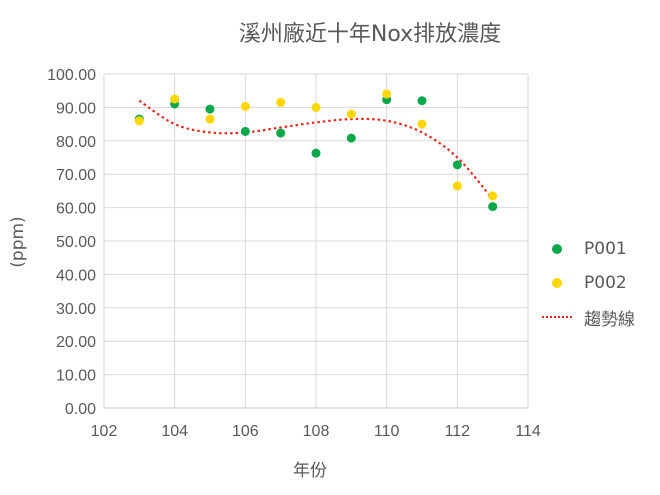 Image resolution: width=660 pixels, height=495 pixels. What do you see at coordinates (458, 431) in the screenshot?
I see `x-tick-label: 112` at bounding box center [458, 431].